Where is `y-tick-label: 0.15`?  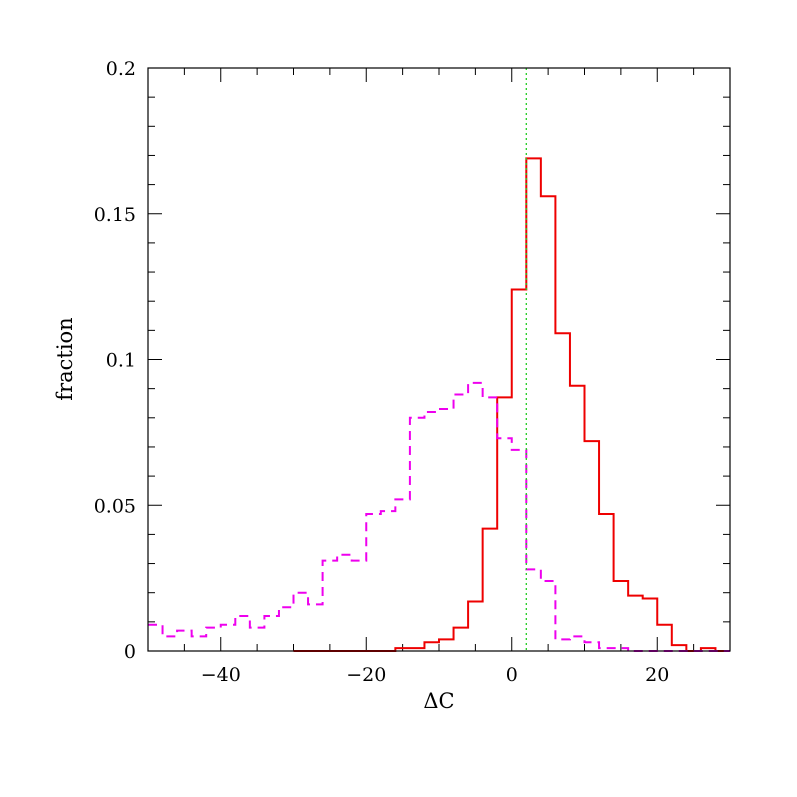
y-tick-label: 0.15 is located at coordinates (115, 215).